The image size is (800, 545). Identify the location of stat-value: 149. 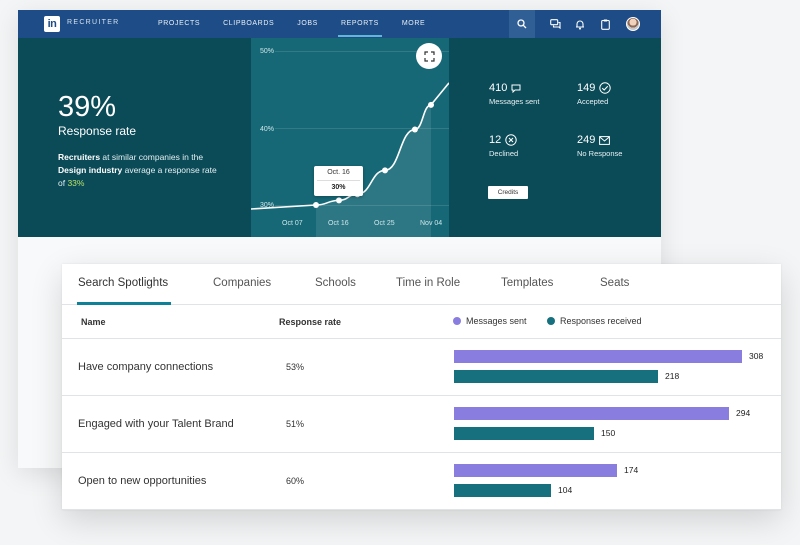
(586, 88).